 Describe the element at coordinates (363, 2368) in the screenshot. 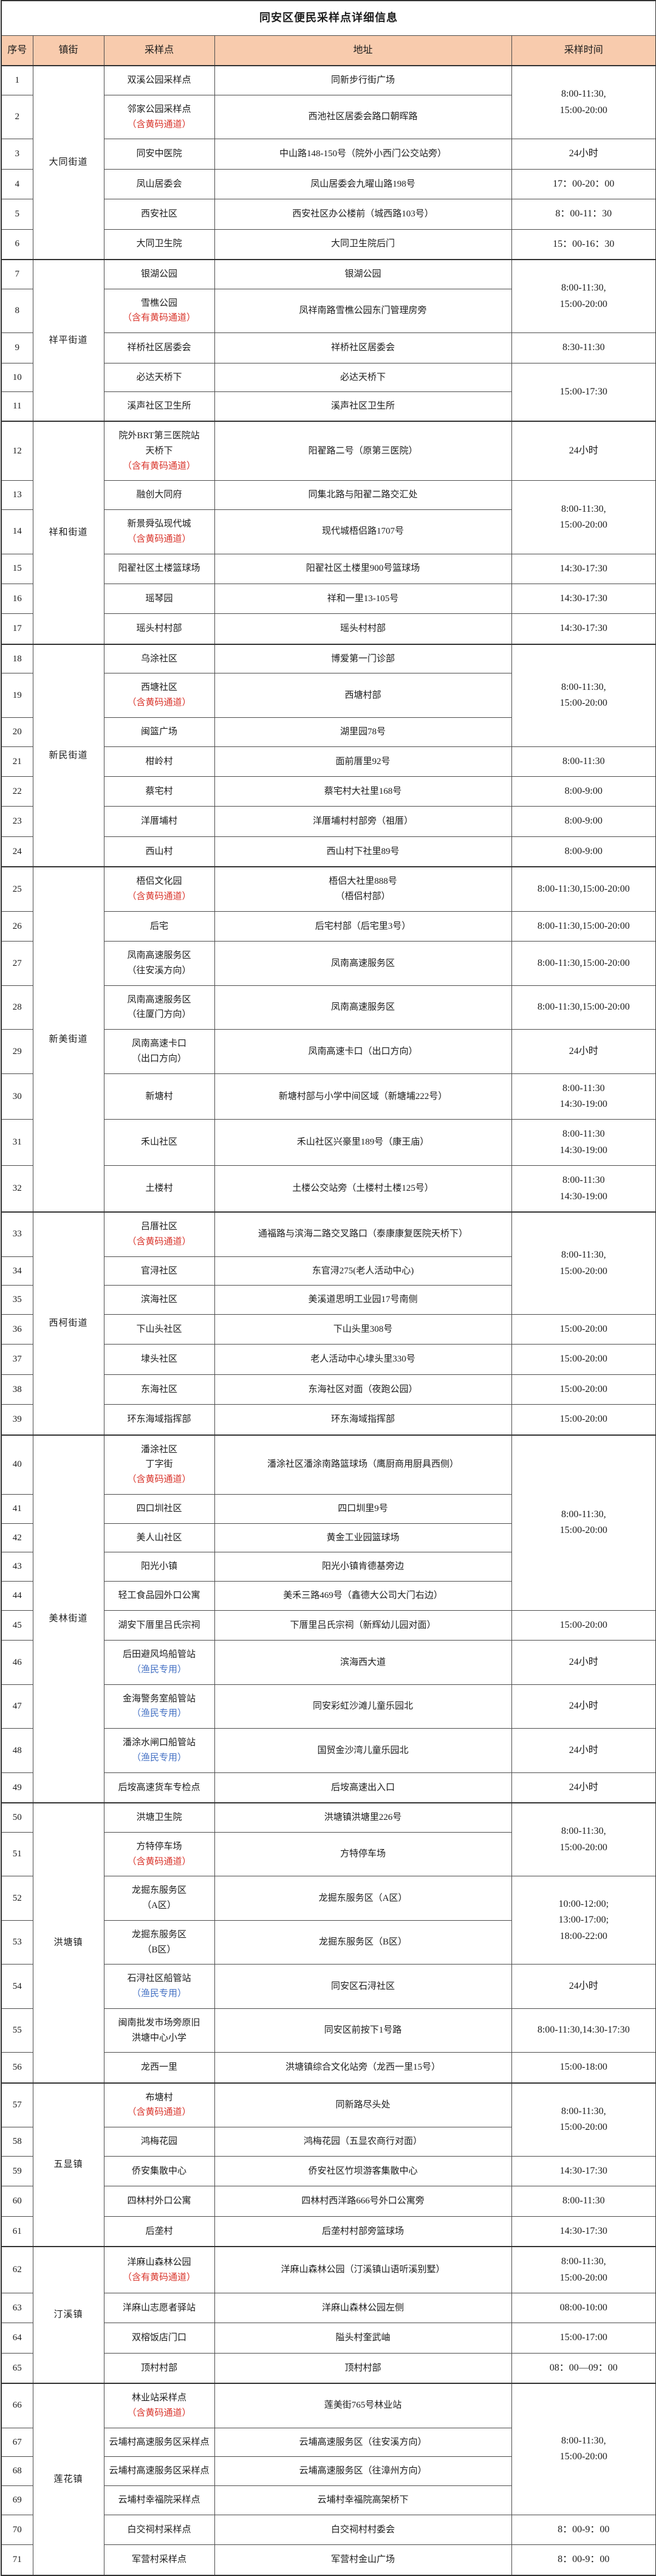

I see `address-cell: 顶村村部` at that location.